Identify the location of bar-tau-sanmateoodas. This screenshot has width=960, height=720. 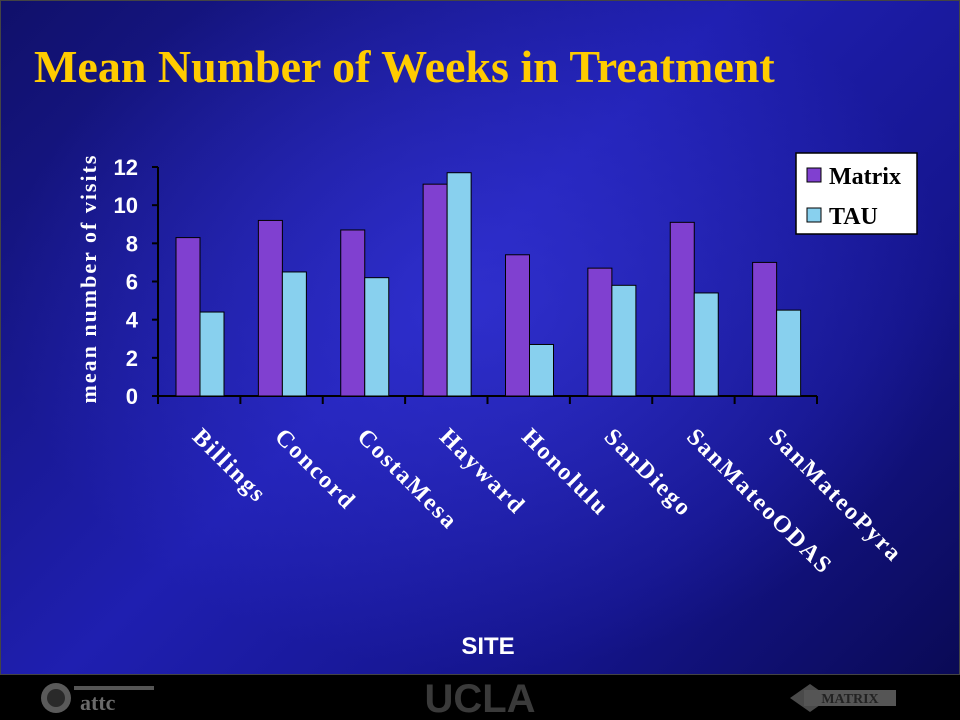
(706, 344).